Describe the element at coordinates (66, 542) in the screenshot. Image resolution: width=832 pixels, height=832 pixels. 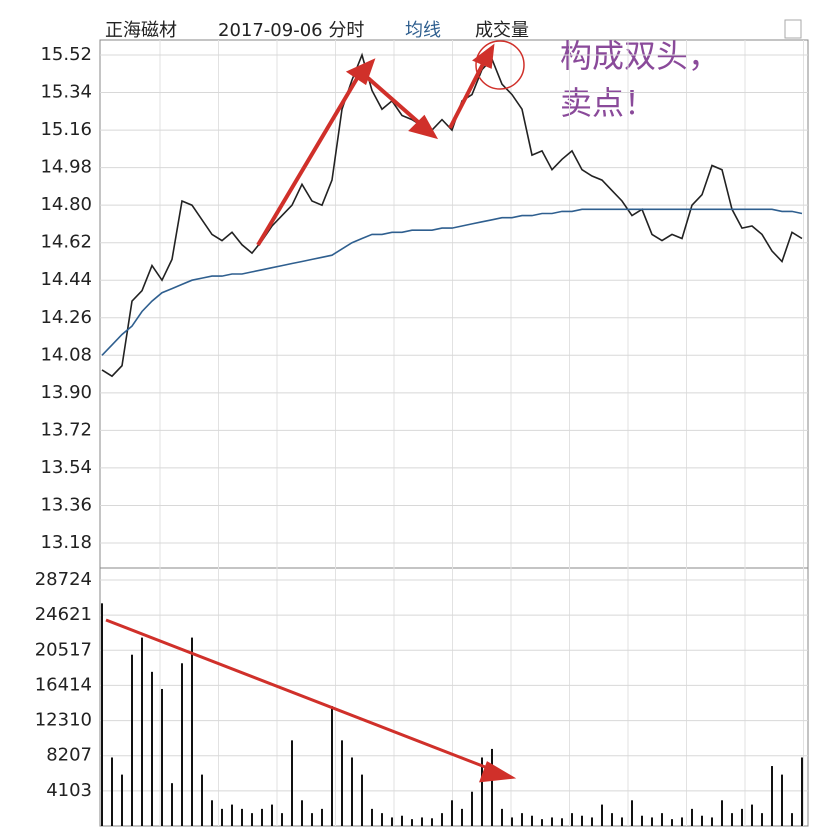
I see `y-tick-label: 13.18` at that location.